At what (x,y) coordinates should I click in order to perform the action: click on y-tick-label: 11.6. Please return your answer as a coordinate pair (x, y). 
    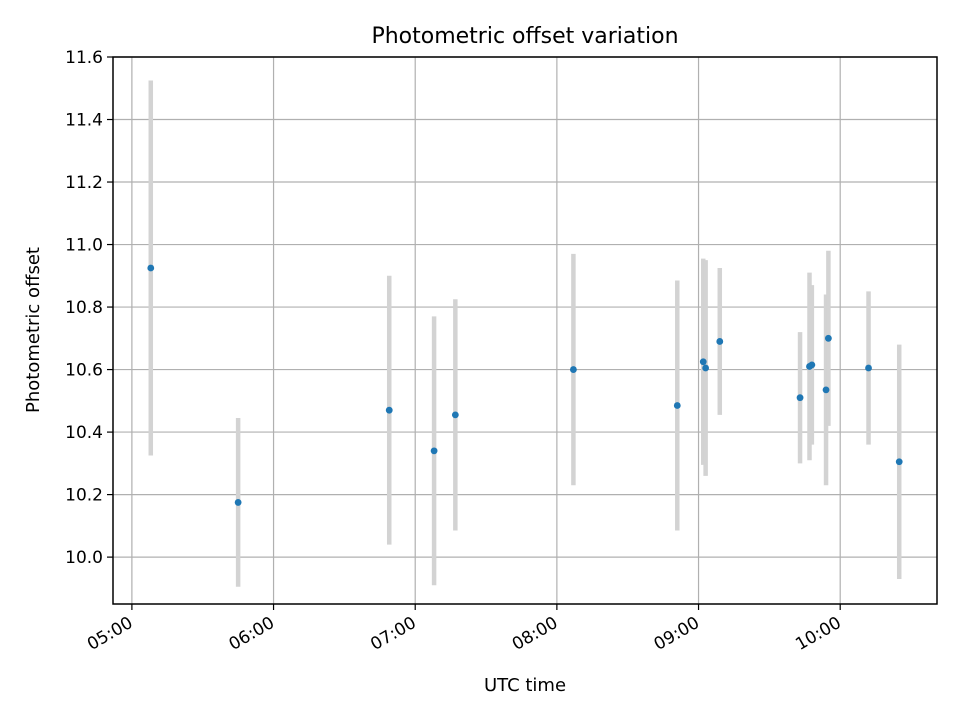
    Looking at the image, I should click on (84, 58).